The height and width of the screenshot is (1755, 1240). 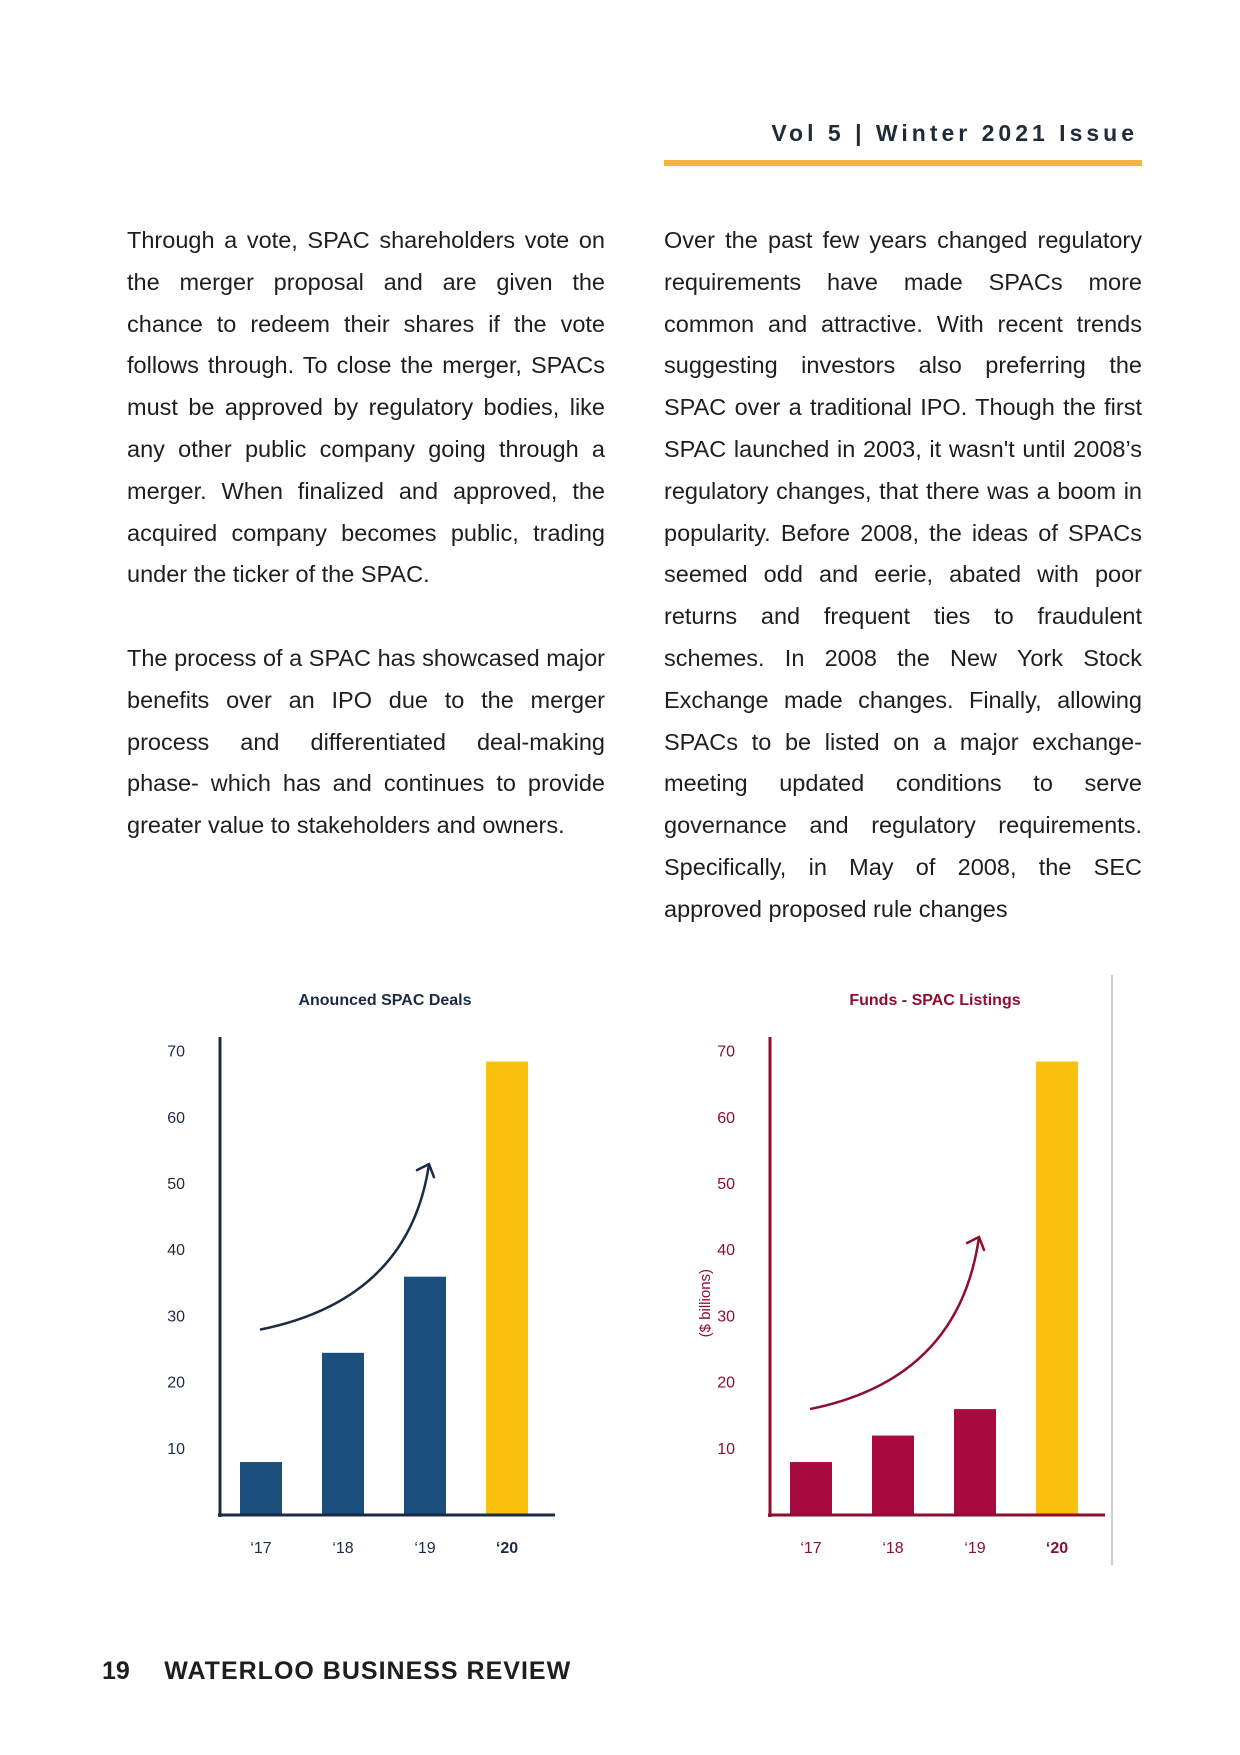 What do you see at coordinates (903, 163) in the screenshot?
I see `header-rule` at bounding box center [903, 163].